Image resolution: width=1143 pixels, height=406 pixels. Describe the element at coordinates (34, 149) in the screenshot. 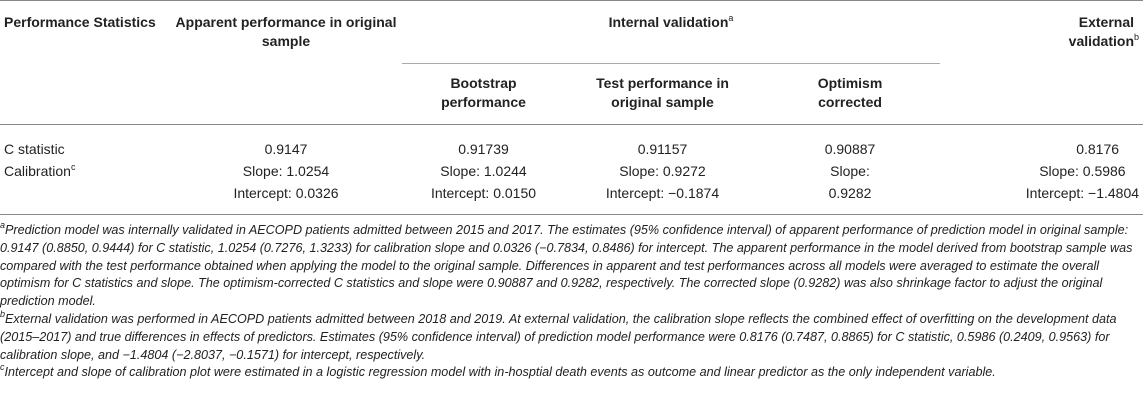

I see `row-label: C statistic` at that location.